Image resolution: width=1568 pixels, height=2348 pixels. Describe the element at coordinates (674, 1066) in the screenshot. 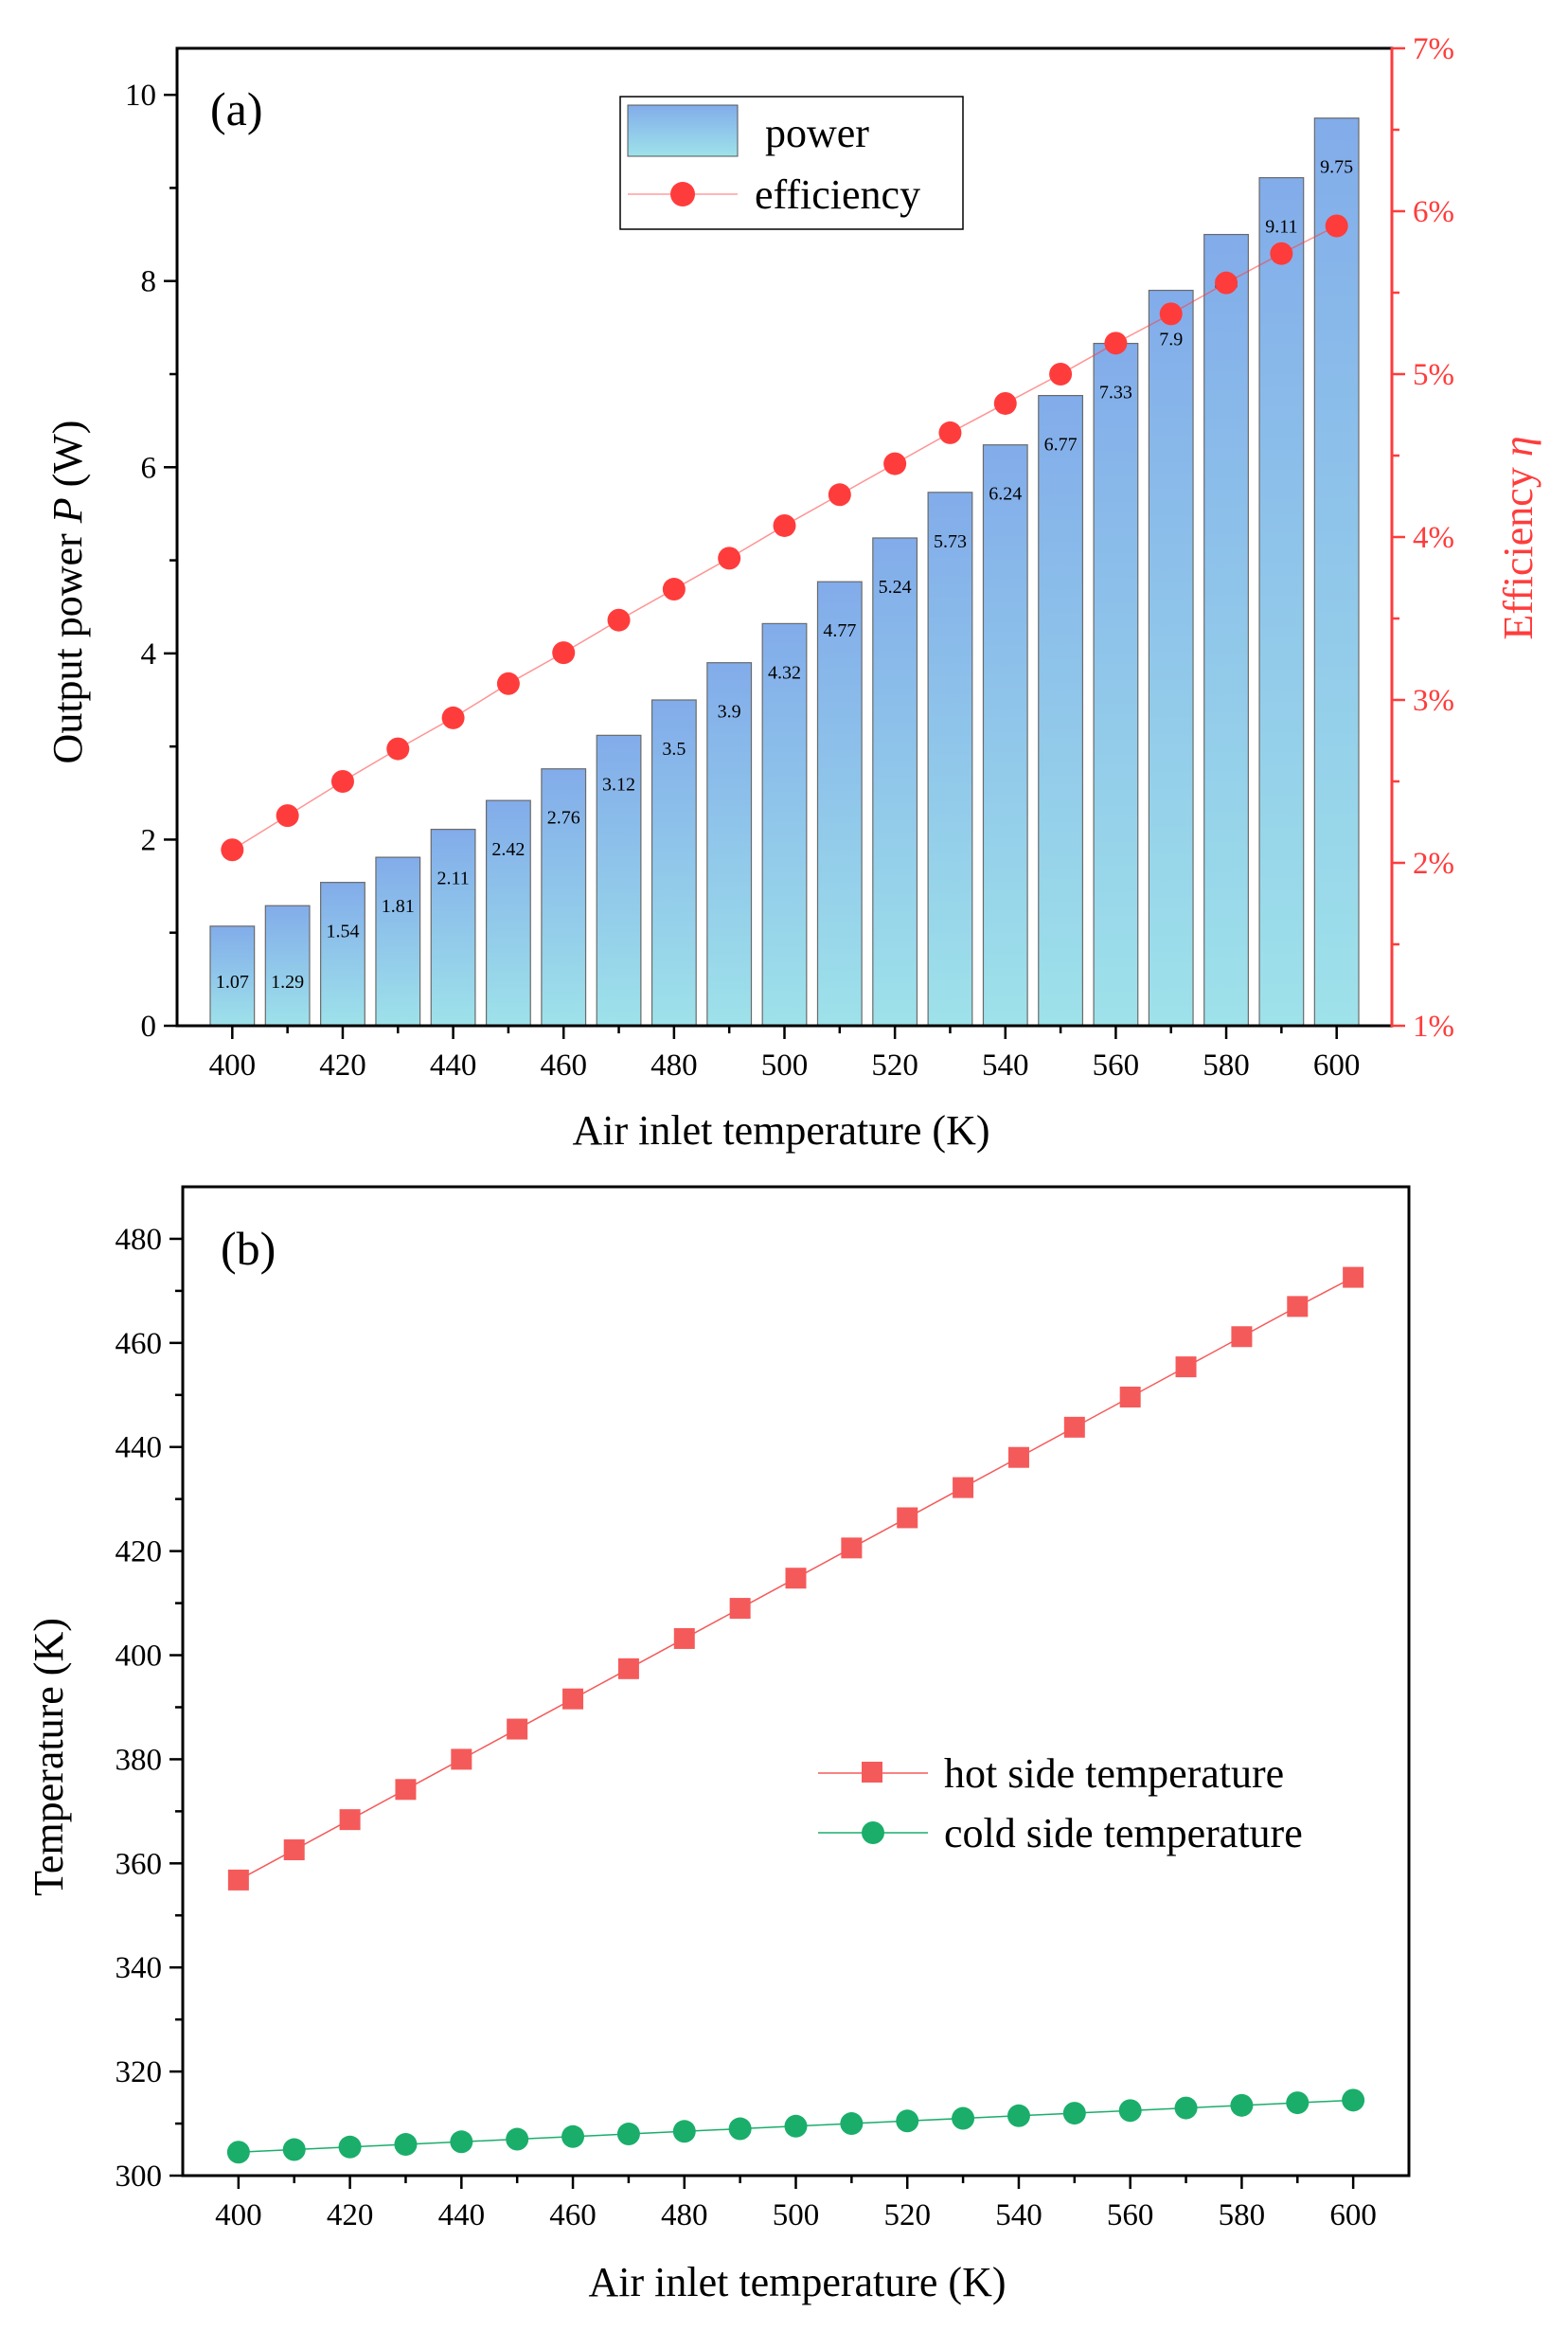

I see `x-tick-label-a: 480` at that location.